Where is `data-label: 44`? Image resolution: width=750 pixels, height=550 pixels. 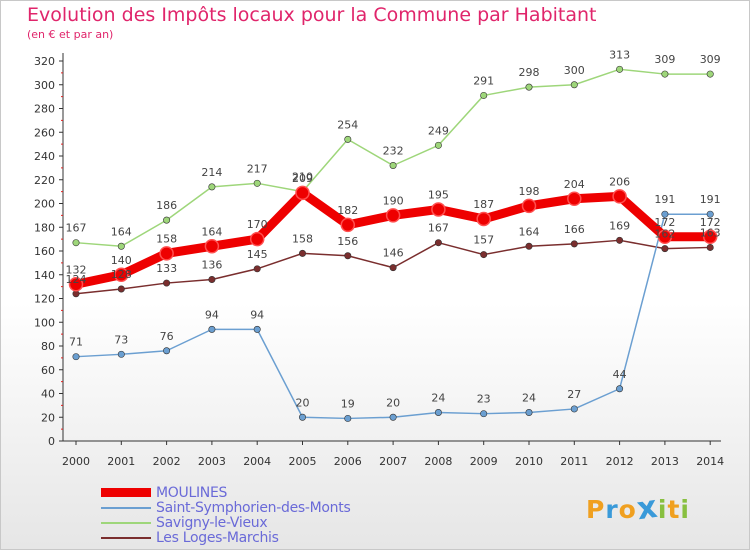
data-label: 44 is located at coordinates (620, 374).